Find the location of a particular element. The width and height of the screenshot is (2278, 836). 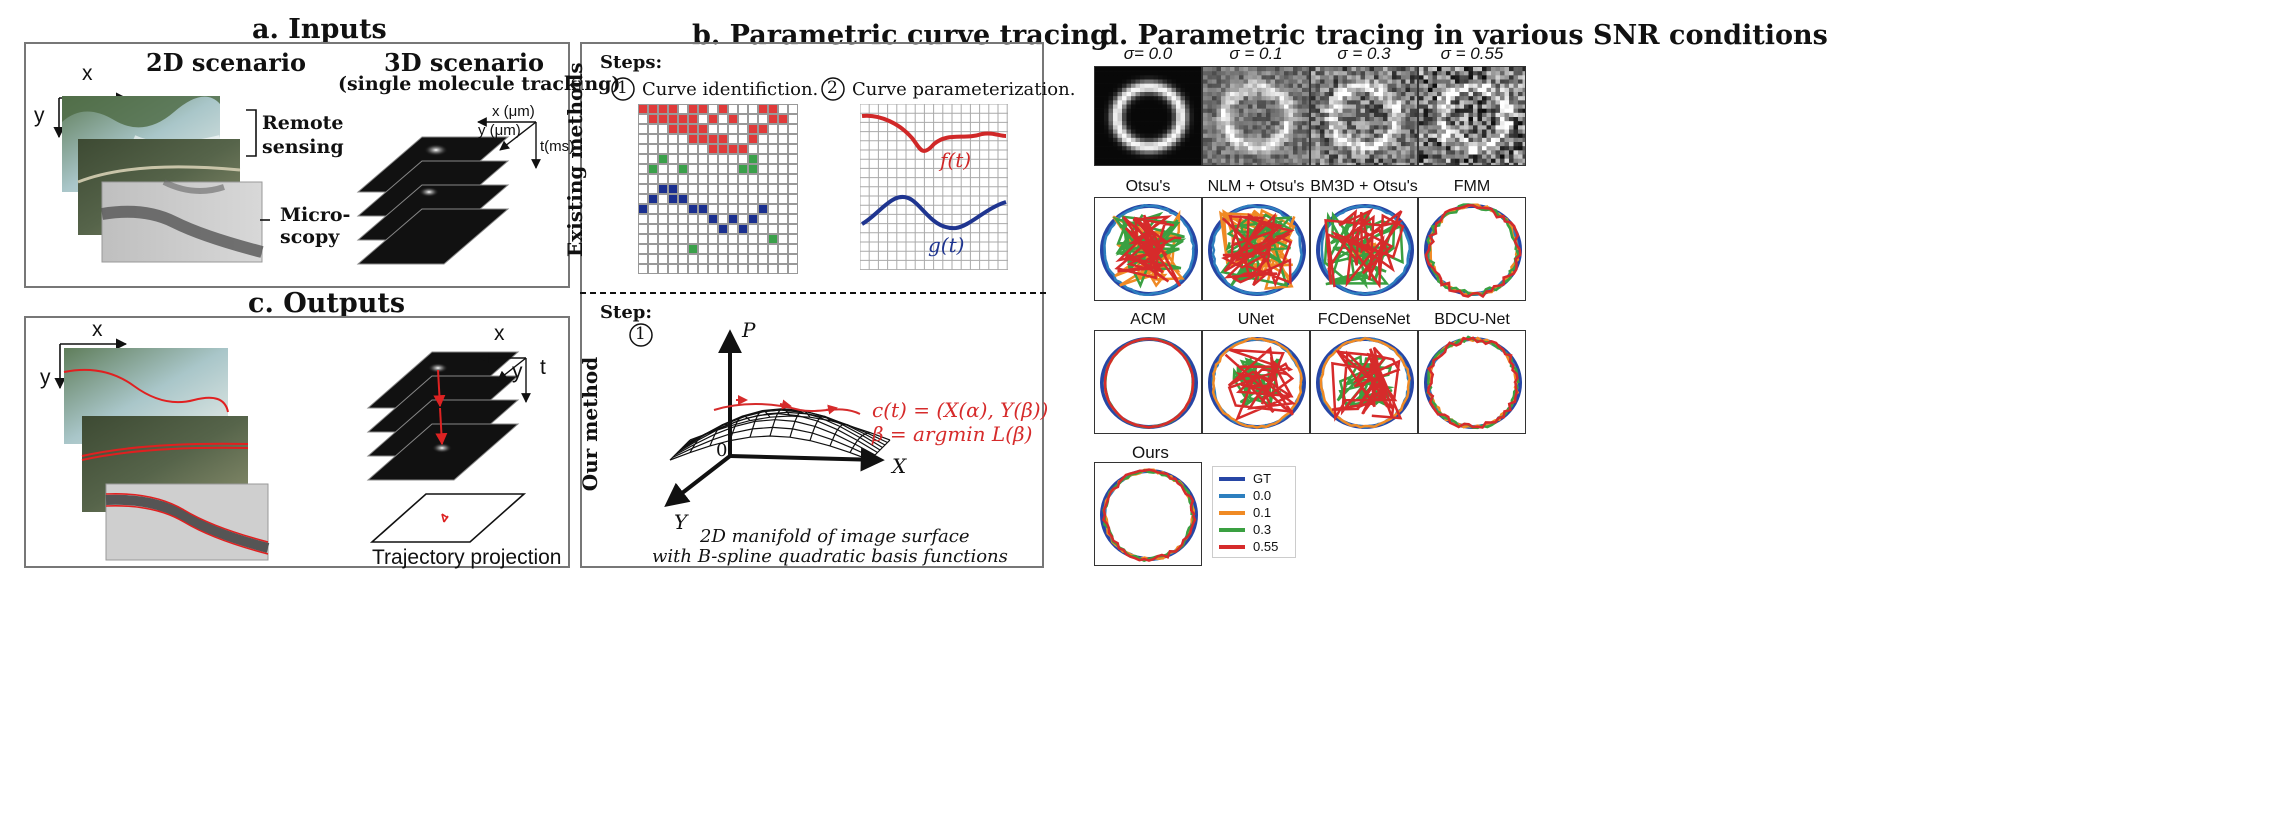

scopy-label: scopy is located at coordinates (310, 237).